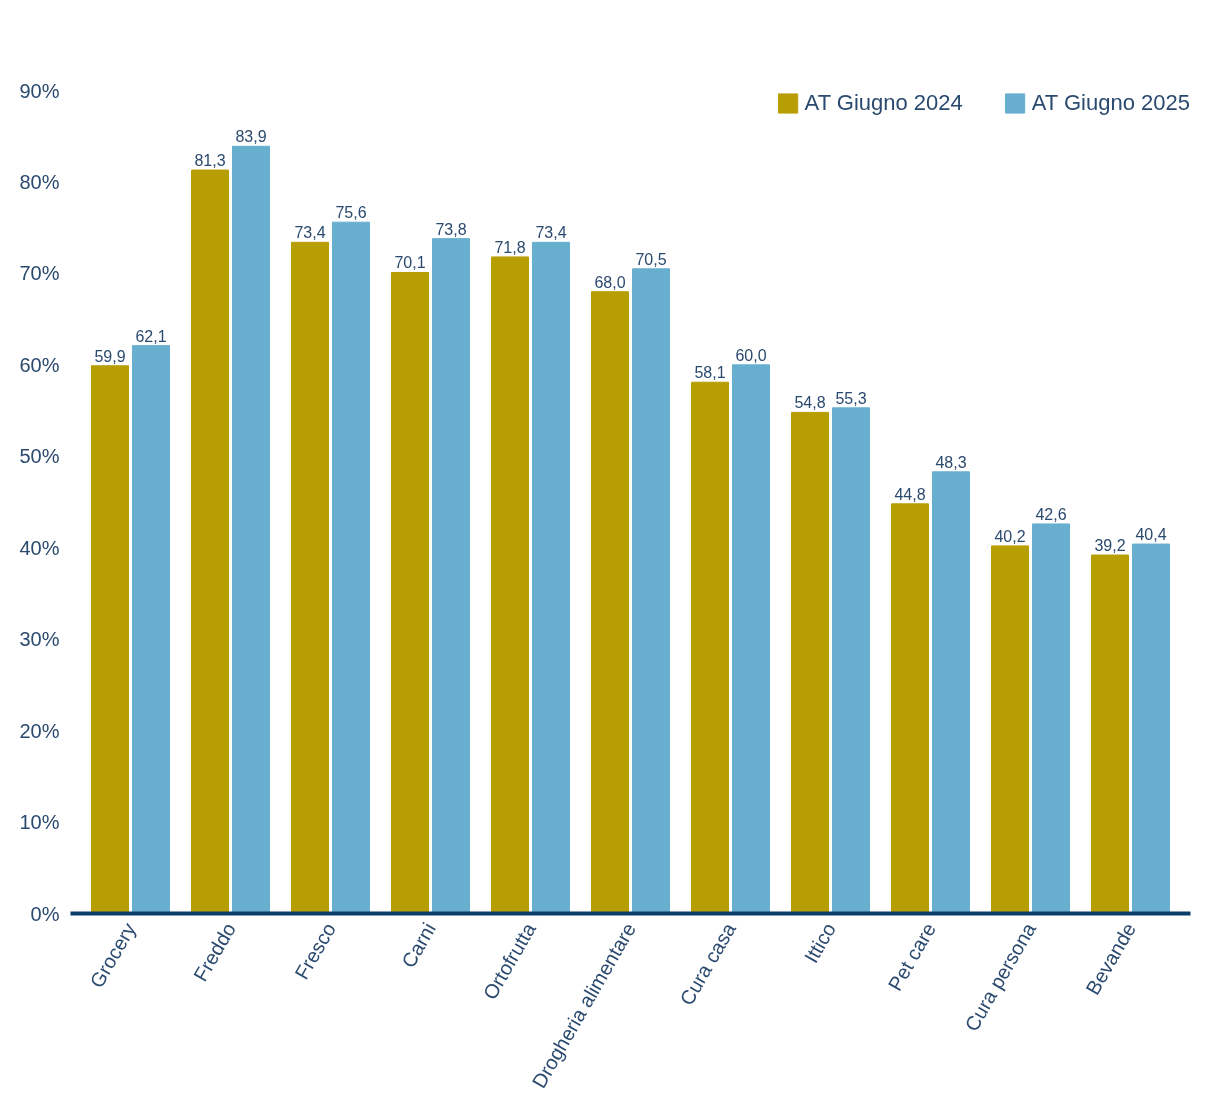  I want to click on data-label: 42,6, so click(1051, 514).